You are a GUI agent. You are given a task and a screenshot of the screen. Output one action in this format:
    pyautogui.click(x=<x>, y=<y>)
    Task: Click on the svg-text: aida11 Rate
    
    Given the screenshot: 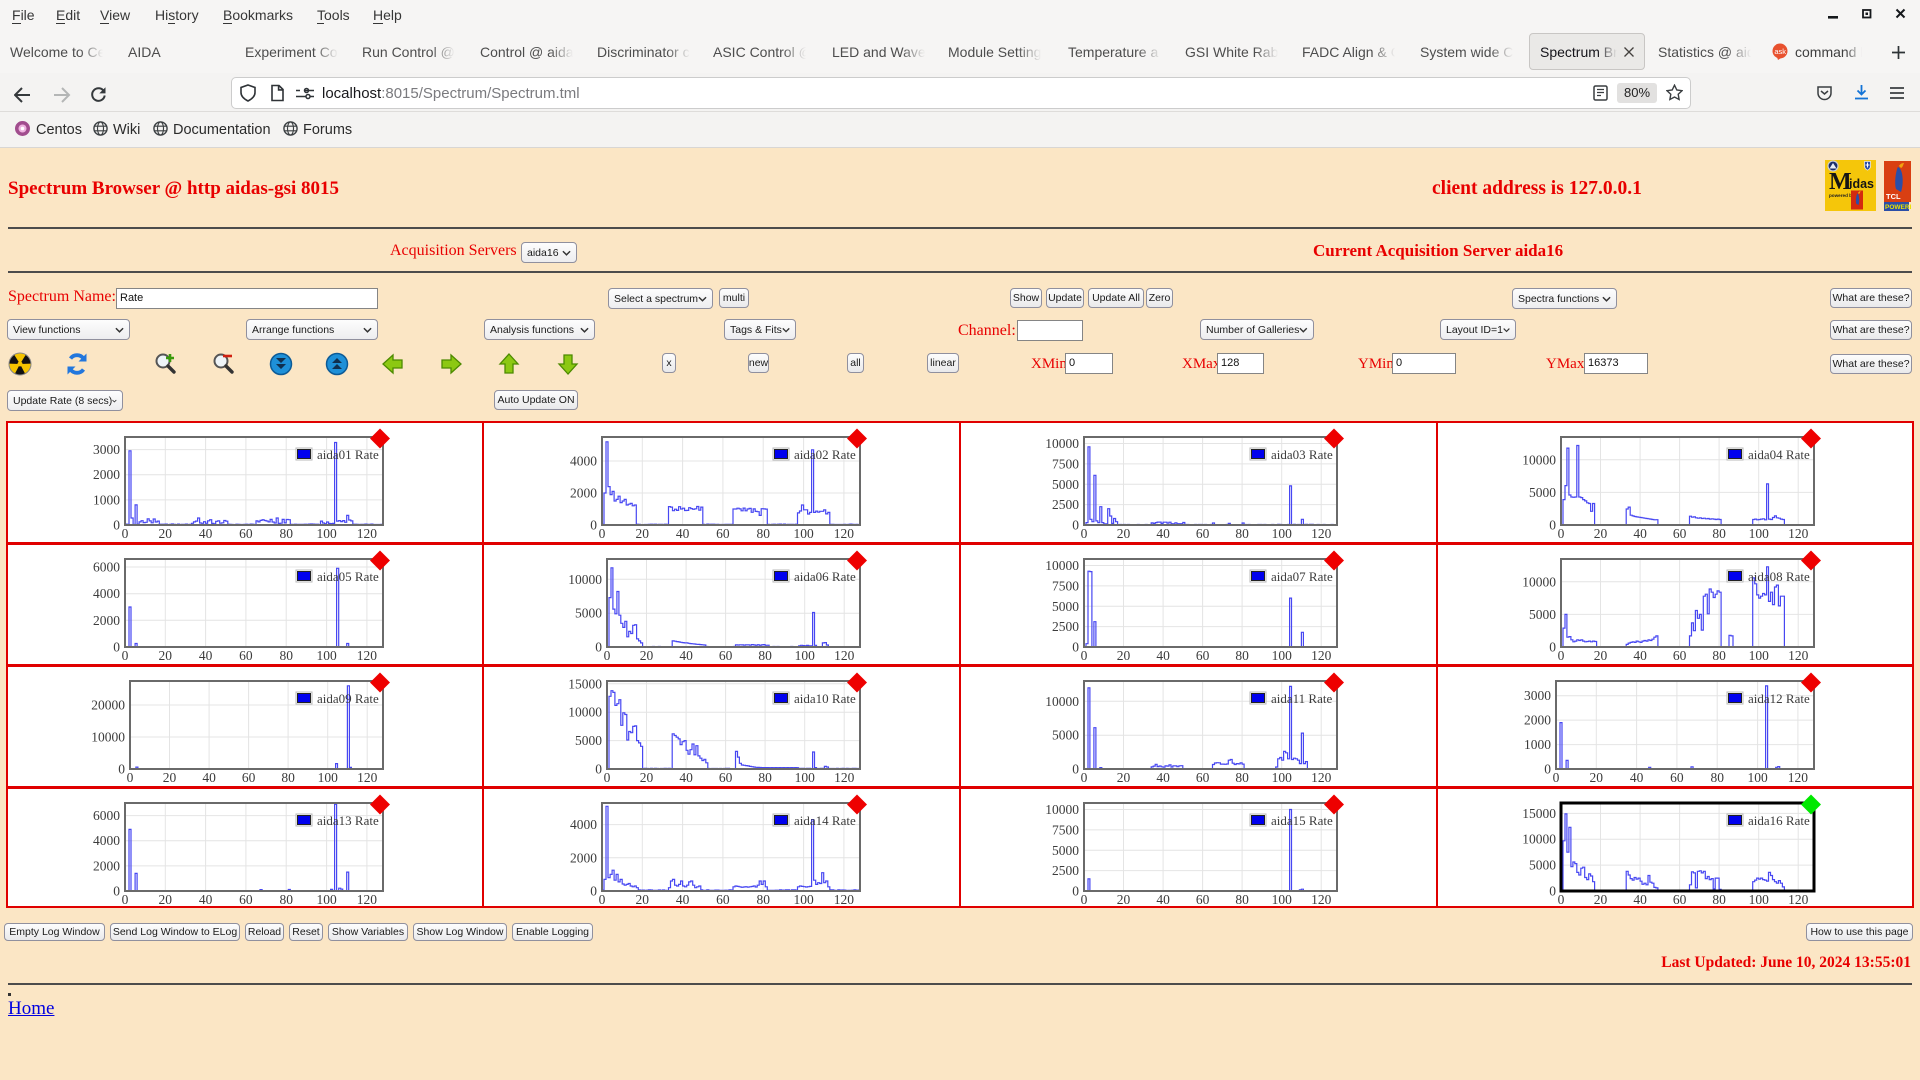 What is the action you would take?
    pyautogui.click(x=1301, y=698)
    